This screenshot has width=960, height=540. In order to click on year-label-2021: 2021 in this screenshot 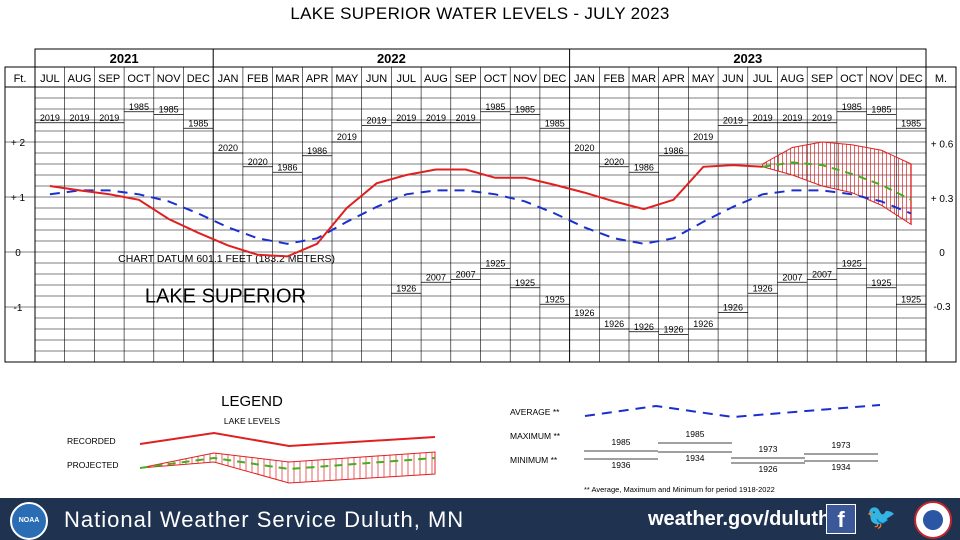, I will do `click(124, 58)`.